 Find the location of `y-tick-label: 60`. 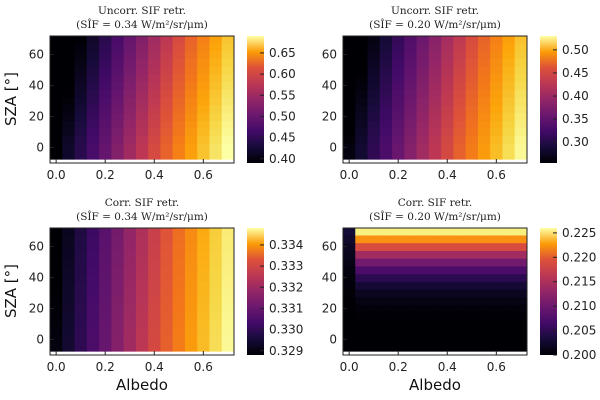

y-tick-label: 60 is located at coordinates (36, 247).